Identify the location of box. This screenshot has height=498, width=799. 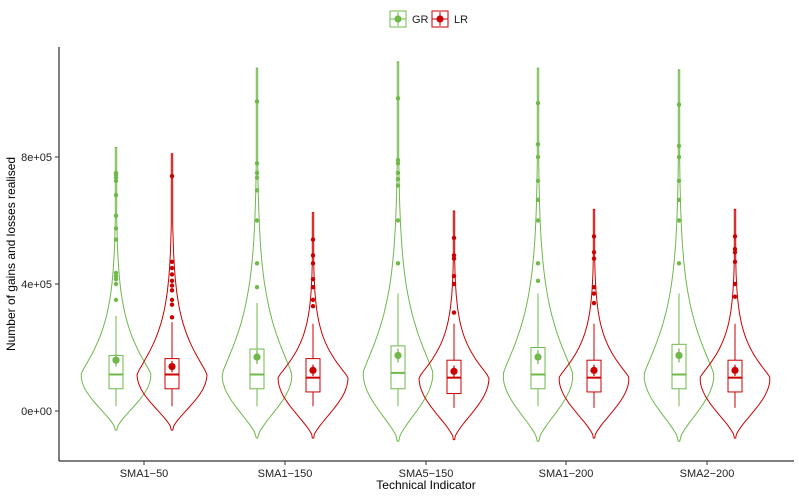
(257, 369).